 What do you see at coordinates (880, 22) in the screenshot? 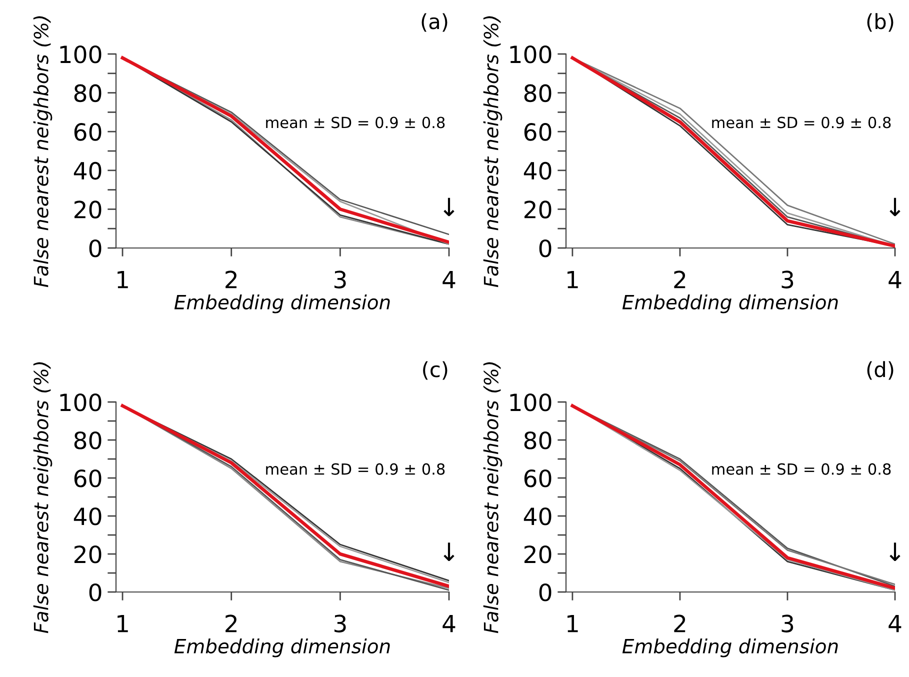
I see `chart-title: (b)` at bounding box center [880, 22].